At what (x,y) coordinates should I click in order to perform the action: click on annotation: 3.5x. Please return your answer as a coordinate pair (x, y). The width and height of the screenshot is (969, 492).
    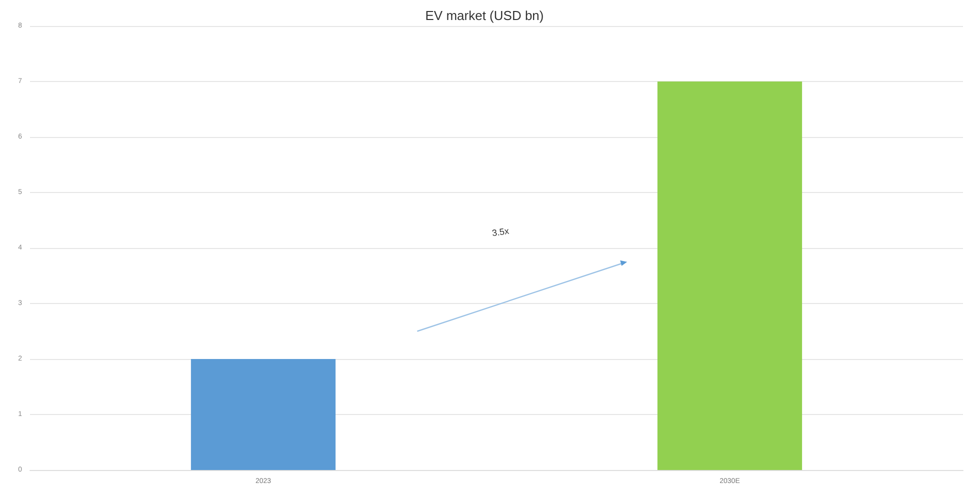
    Looking at the image, I should click on (501, 232).